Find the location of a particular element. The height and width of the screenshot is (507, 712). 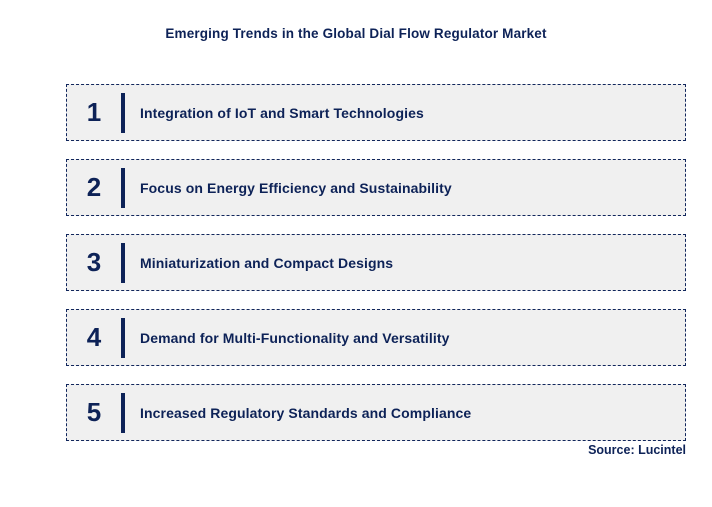

trend-number: 1 is located at coordinates (94, 111).